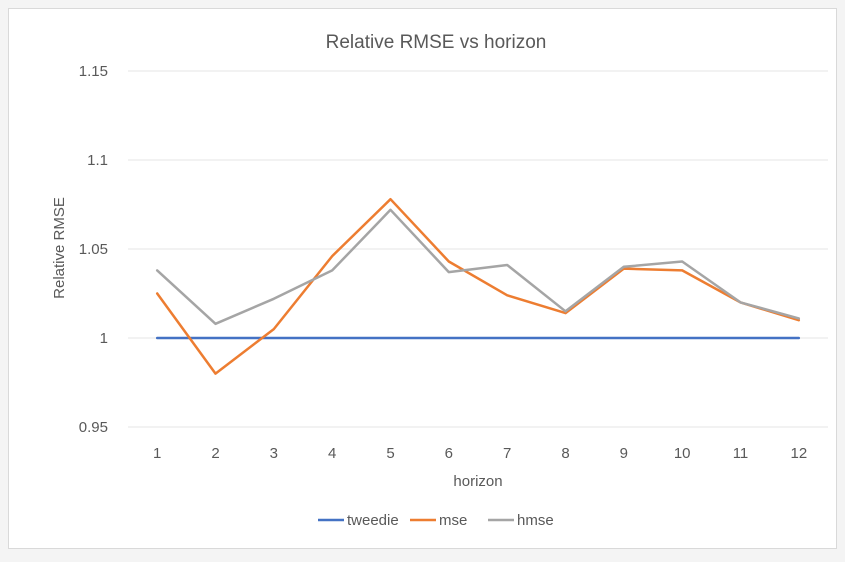 Image resolution: width=845 pixels, height=562 pixels. What do you see at coordinates (332, 453) in the screenshot?
I see `x-tick-label: 4` at bounding box center [332, 453].